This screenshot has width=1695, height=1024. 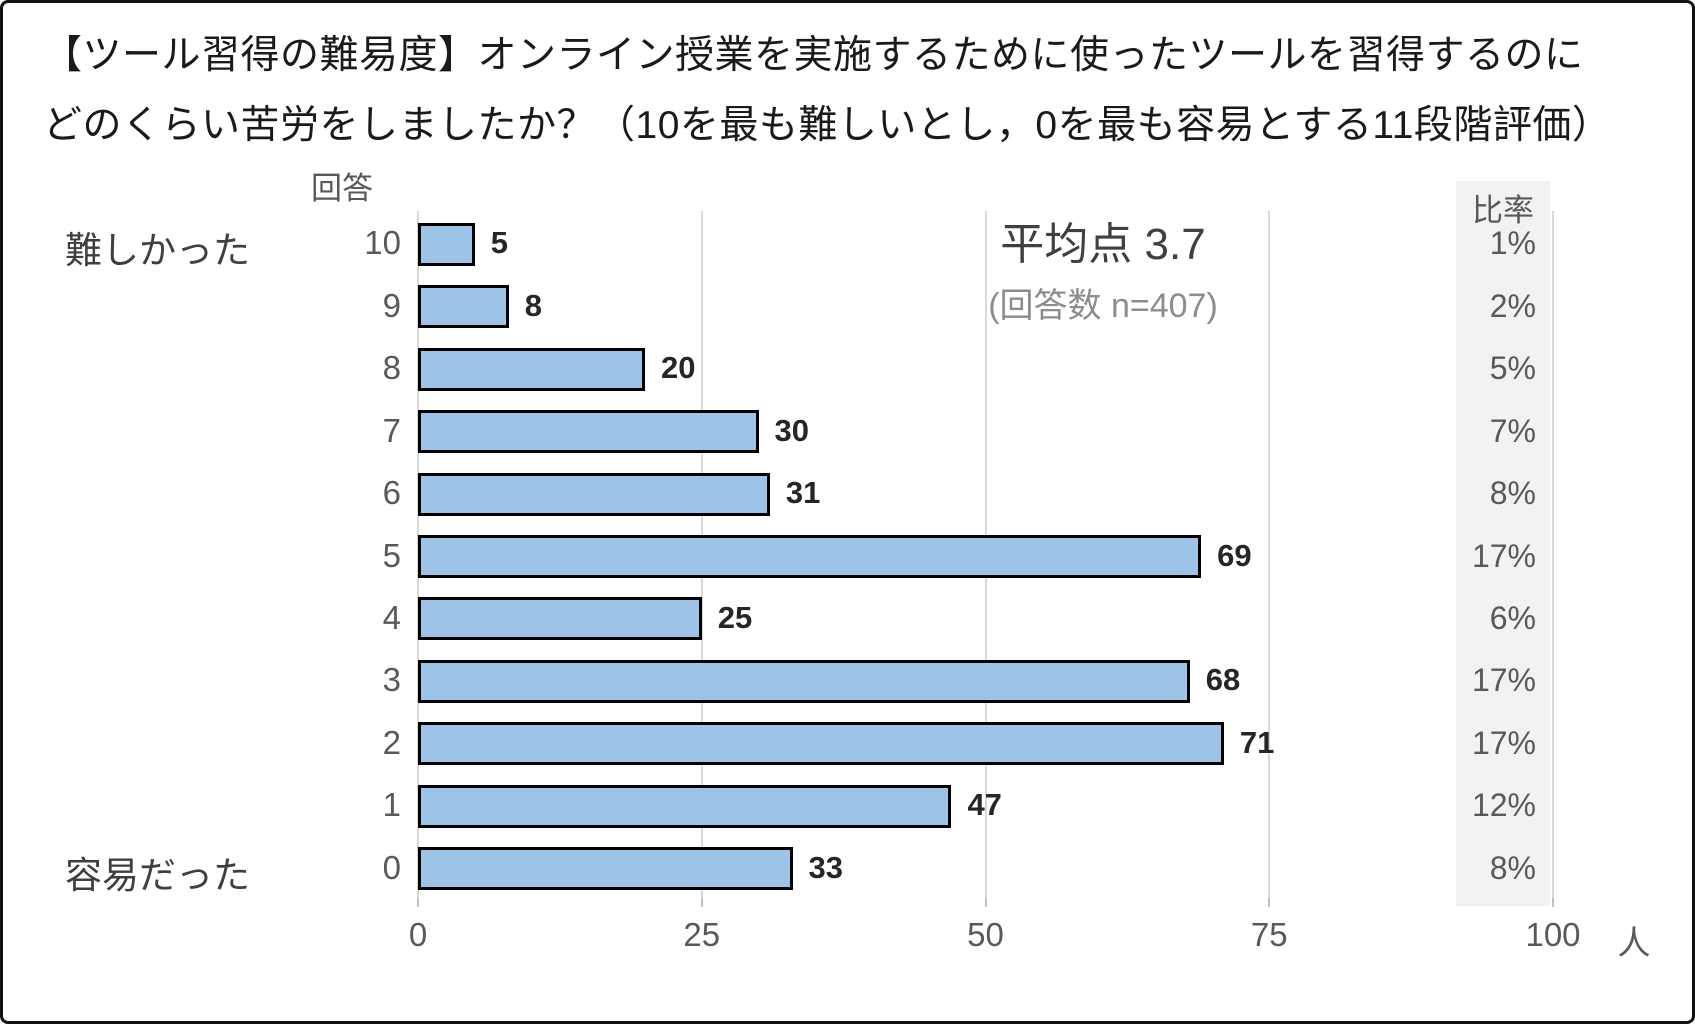 What do you see at coordinates (735, 617) in the screenshot?
I see `value-label-4: 25` at bounding box center [735, 617].